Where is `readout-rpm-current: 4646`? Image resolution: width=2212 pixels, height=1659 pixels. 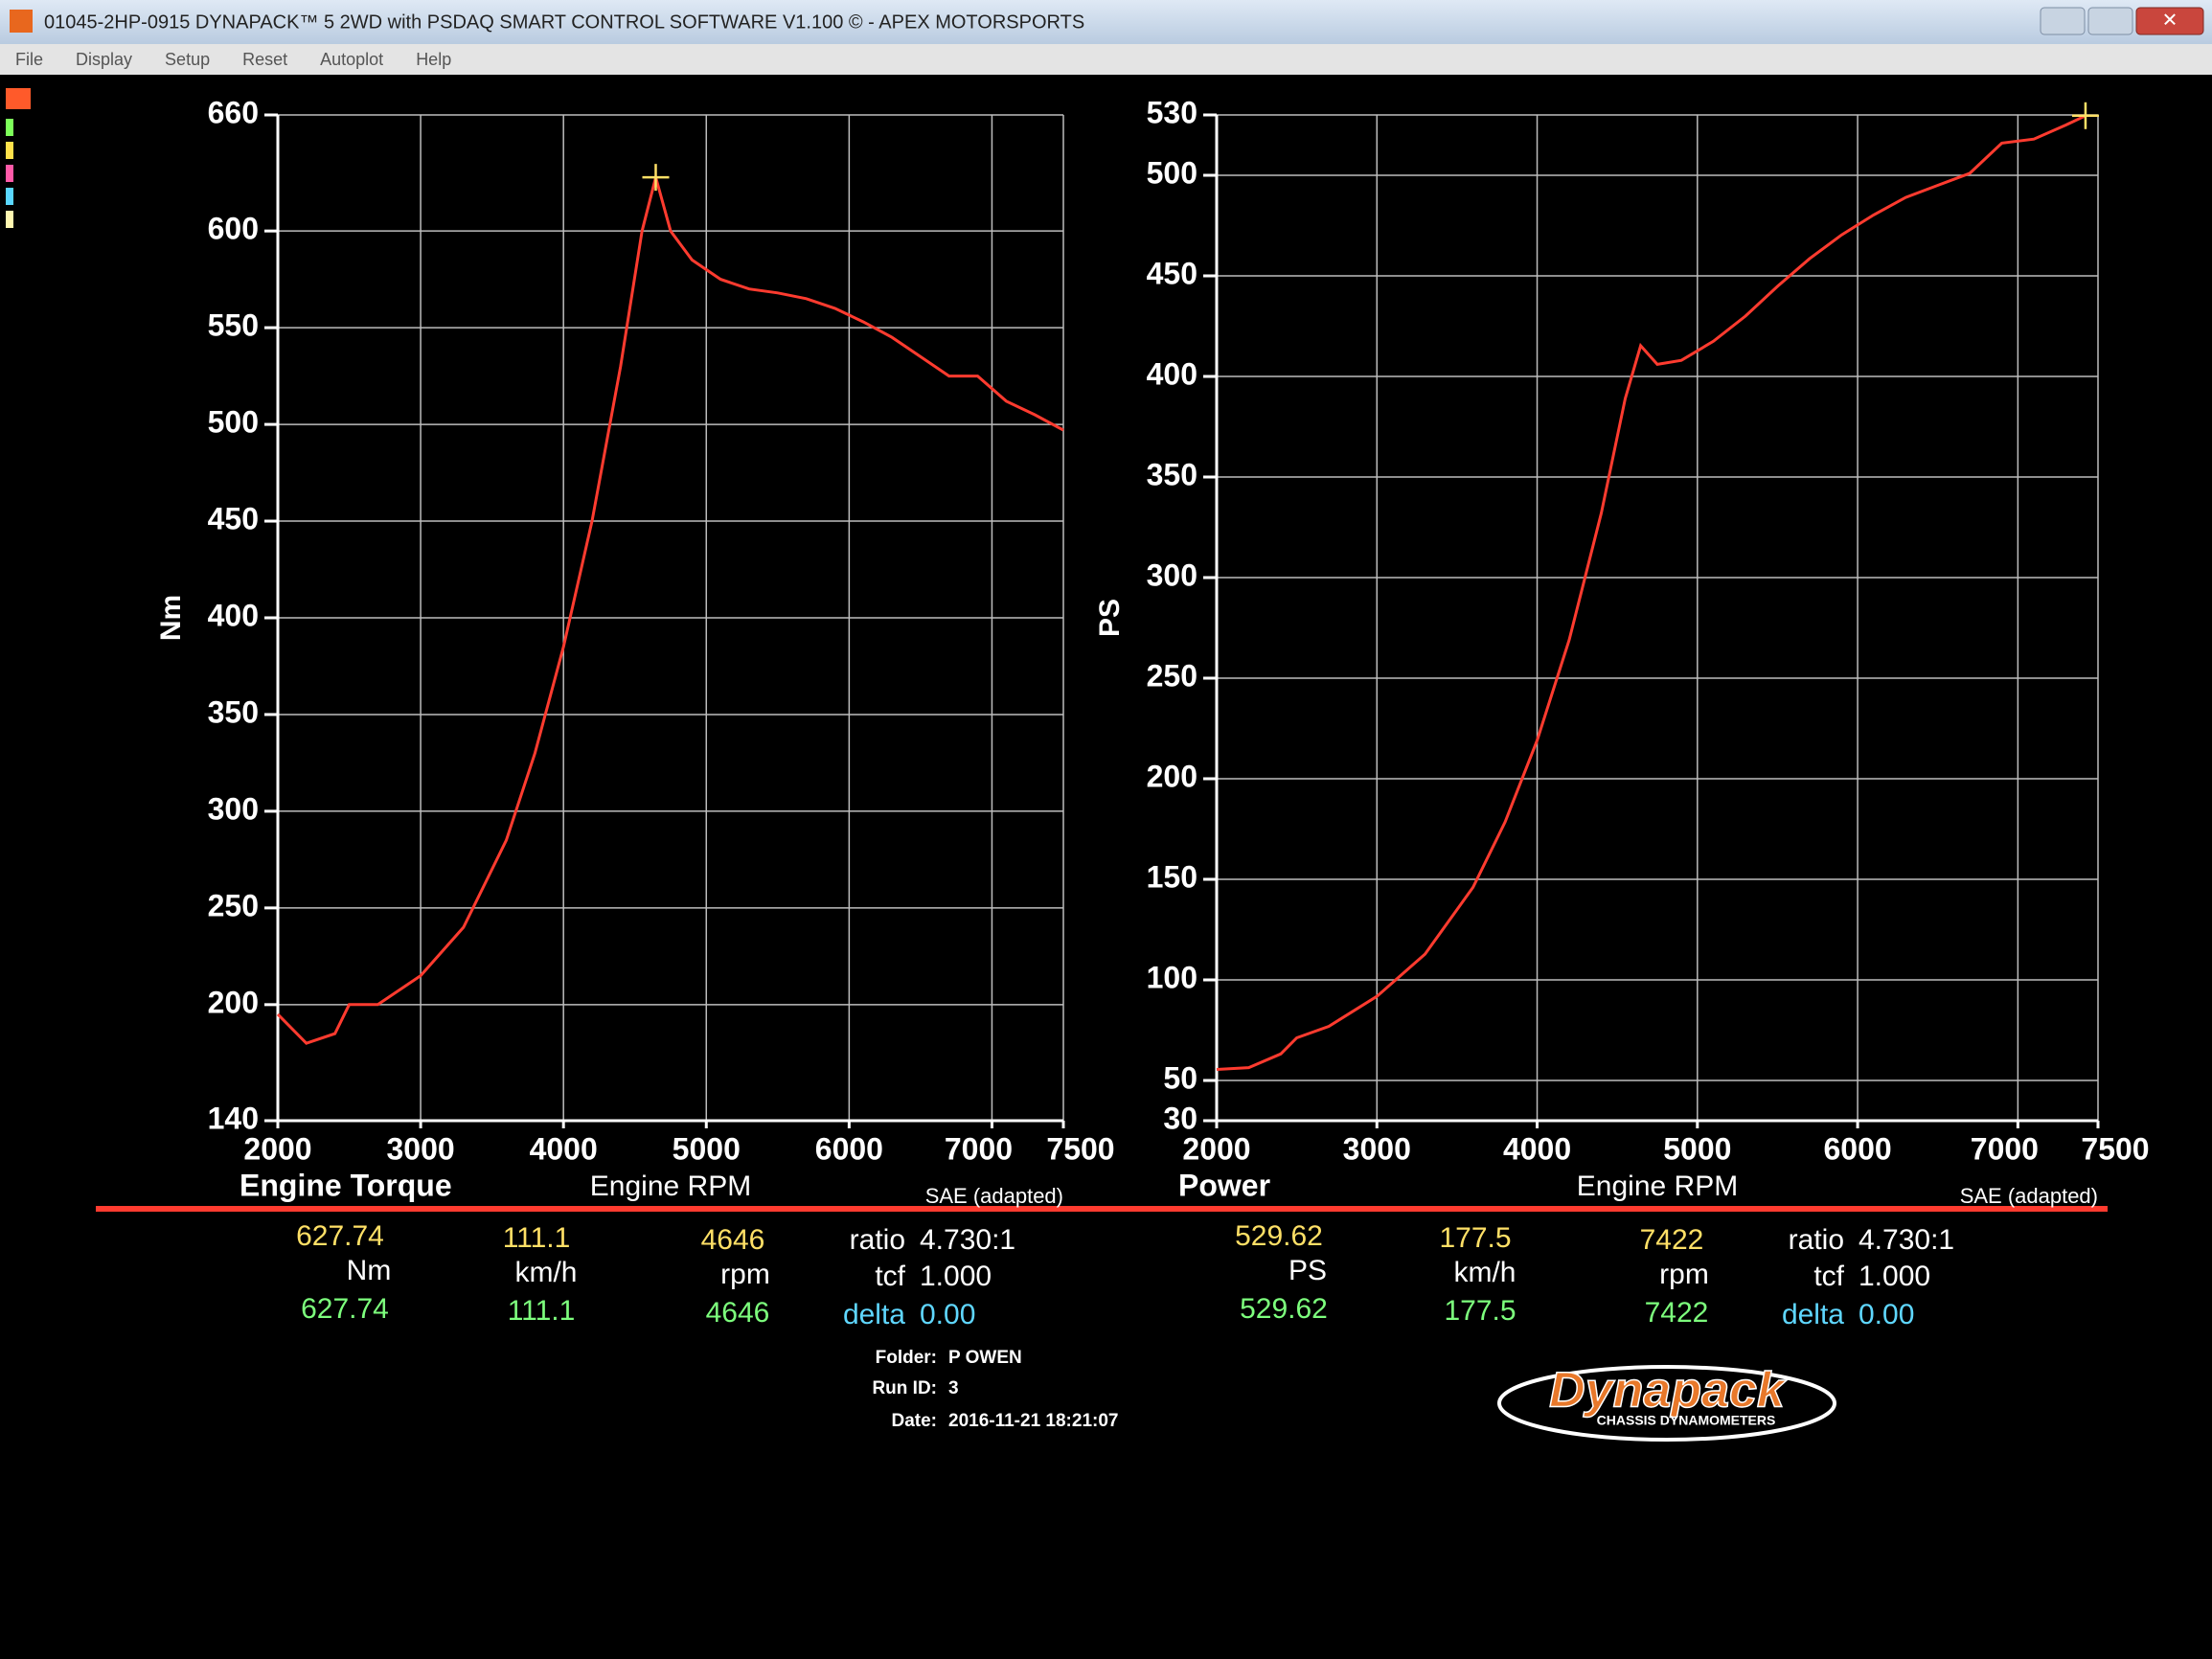
readout-rpm-current: 4646 is located at coordinates (738, 1313).